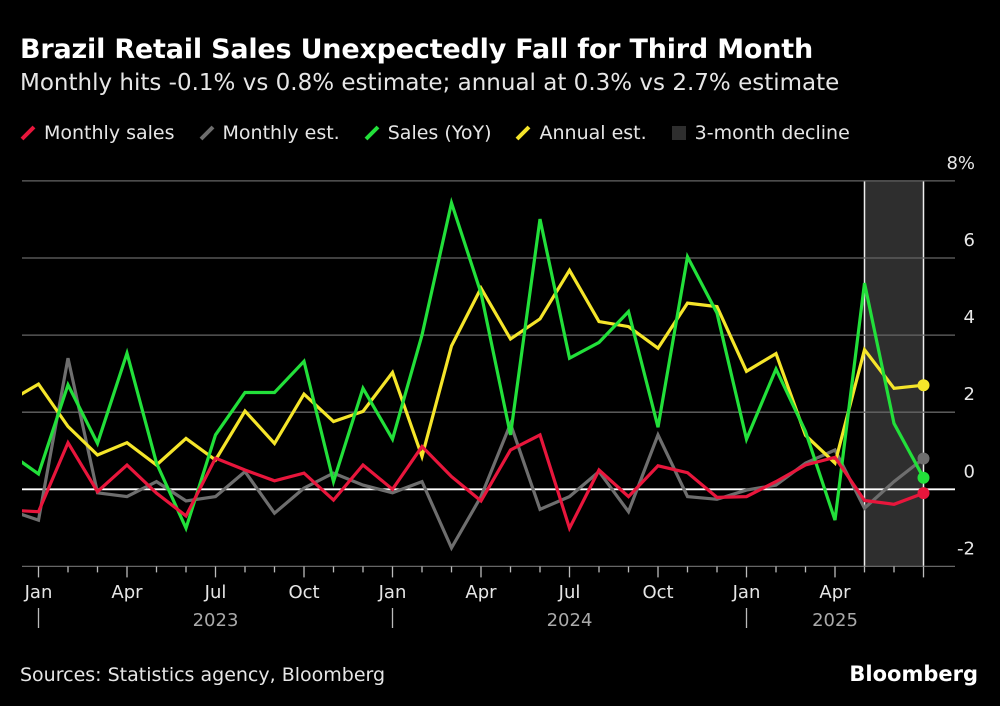  Describe the element at coordinates (969, 240) in the screenshot. I see `y-tick-label: 6` at that location.